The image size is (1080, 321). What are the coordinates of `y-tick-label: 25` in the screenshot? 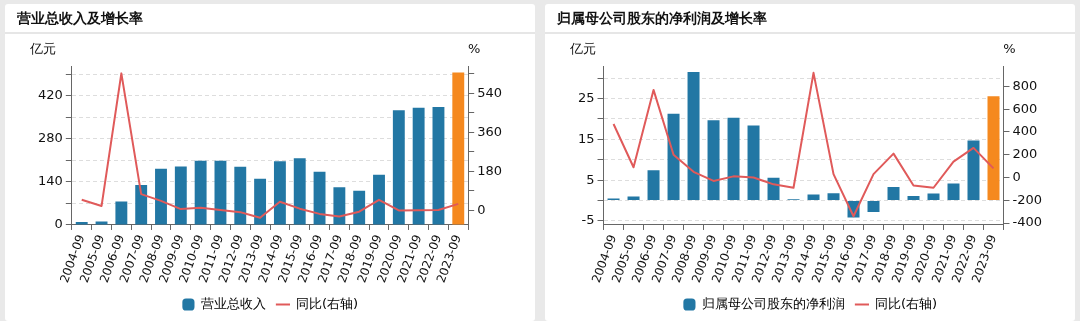 It's located at (586, 97).